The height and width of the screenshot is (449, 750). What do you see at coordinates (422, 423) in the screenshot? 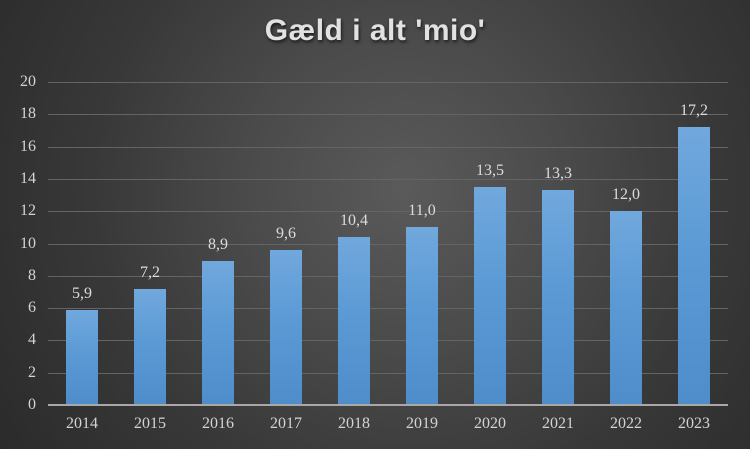
I see `x-tick-label: 2019` at bounding box center [422, 423].